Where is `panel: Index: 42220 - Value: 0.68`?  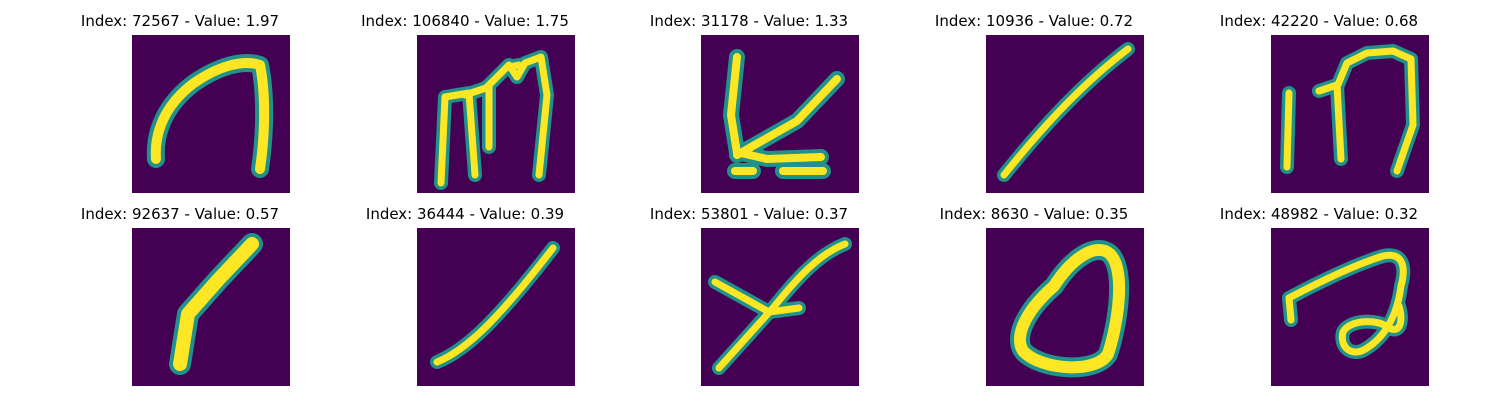 panel: Index: 42220 - Value: 0.68 is located at coordinates (1319, 96).